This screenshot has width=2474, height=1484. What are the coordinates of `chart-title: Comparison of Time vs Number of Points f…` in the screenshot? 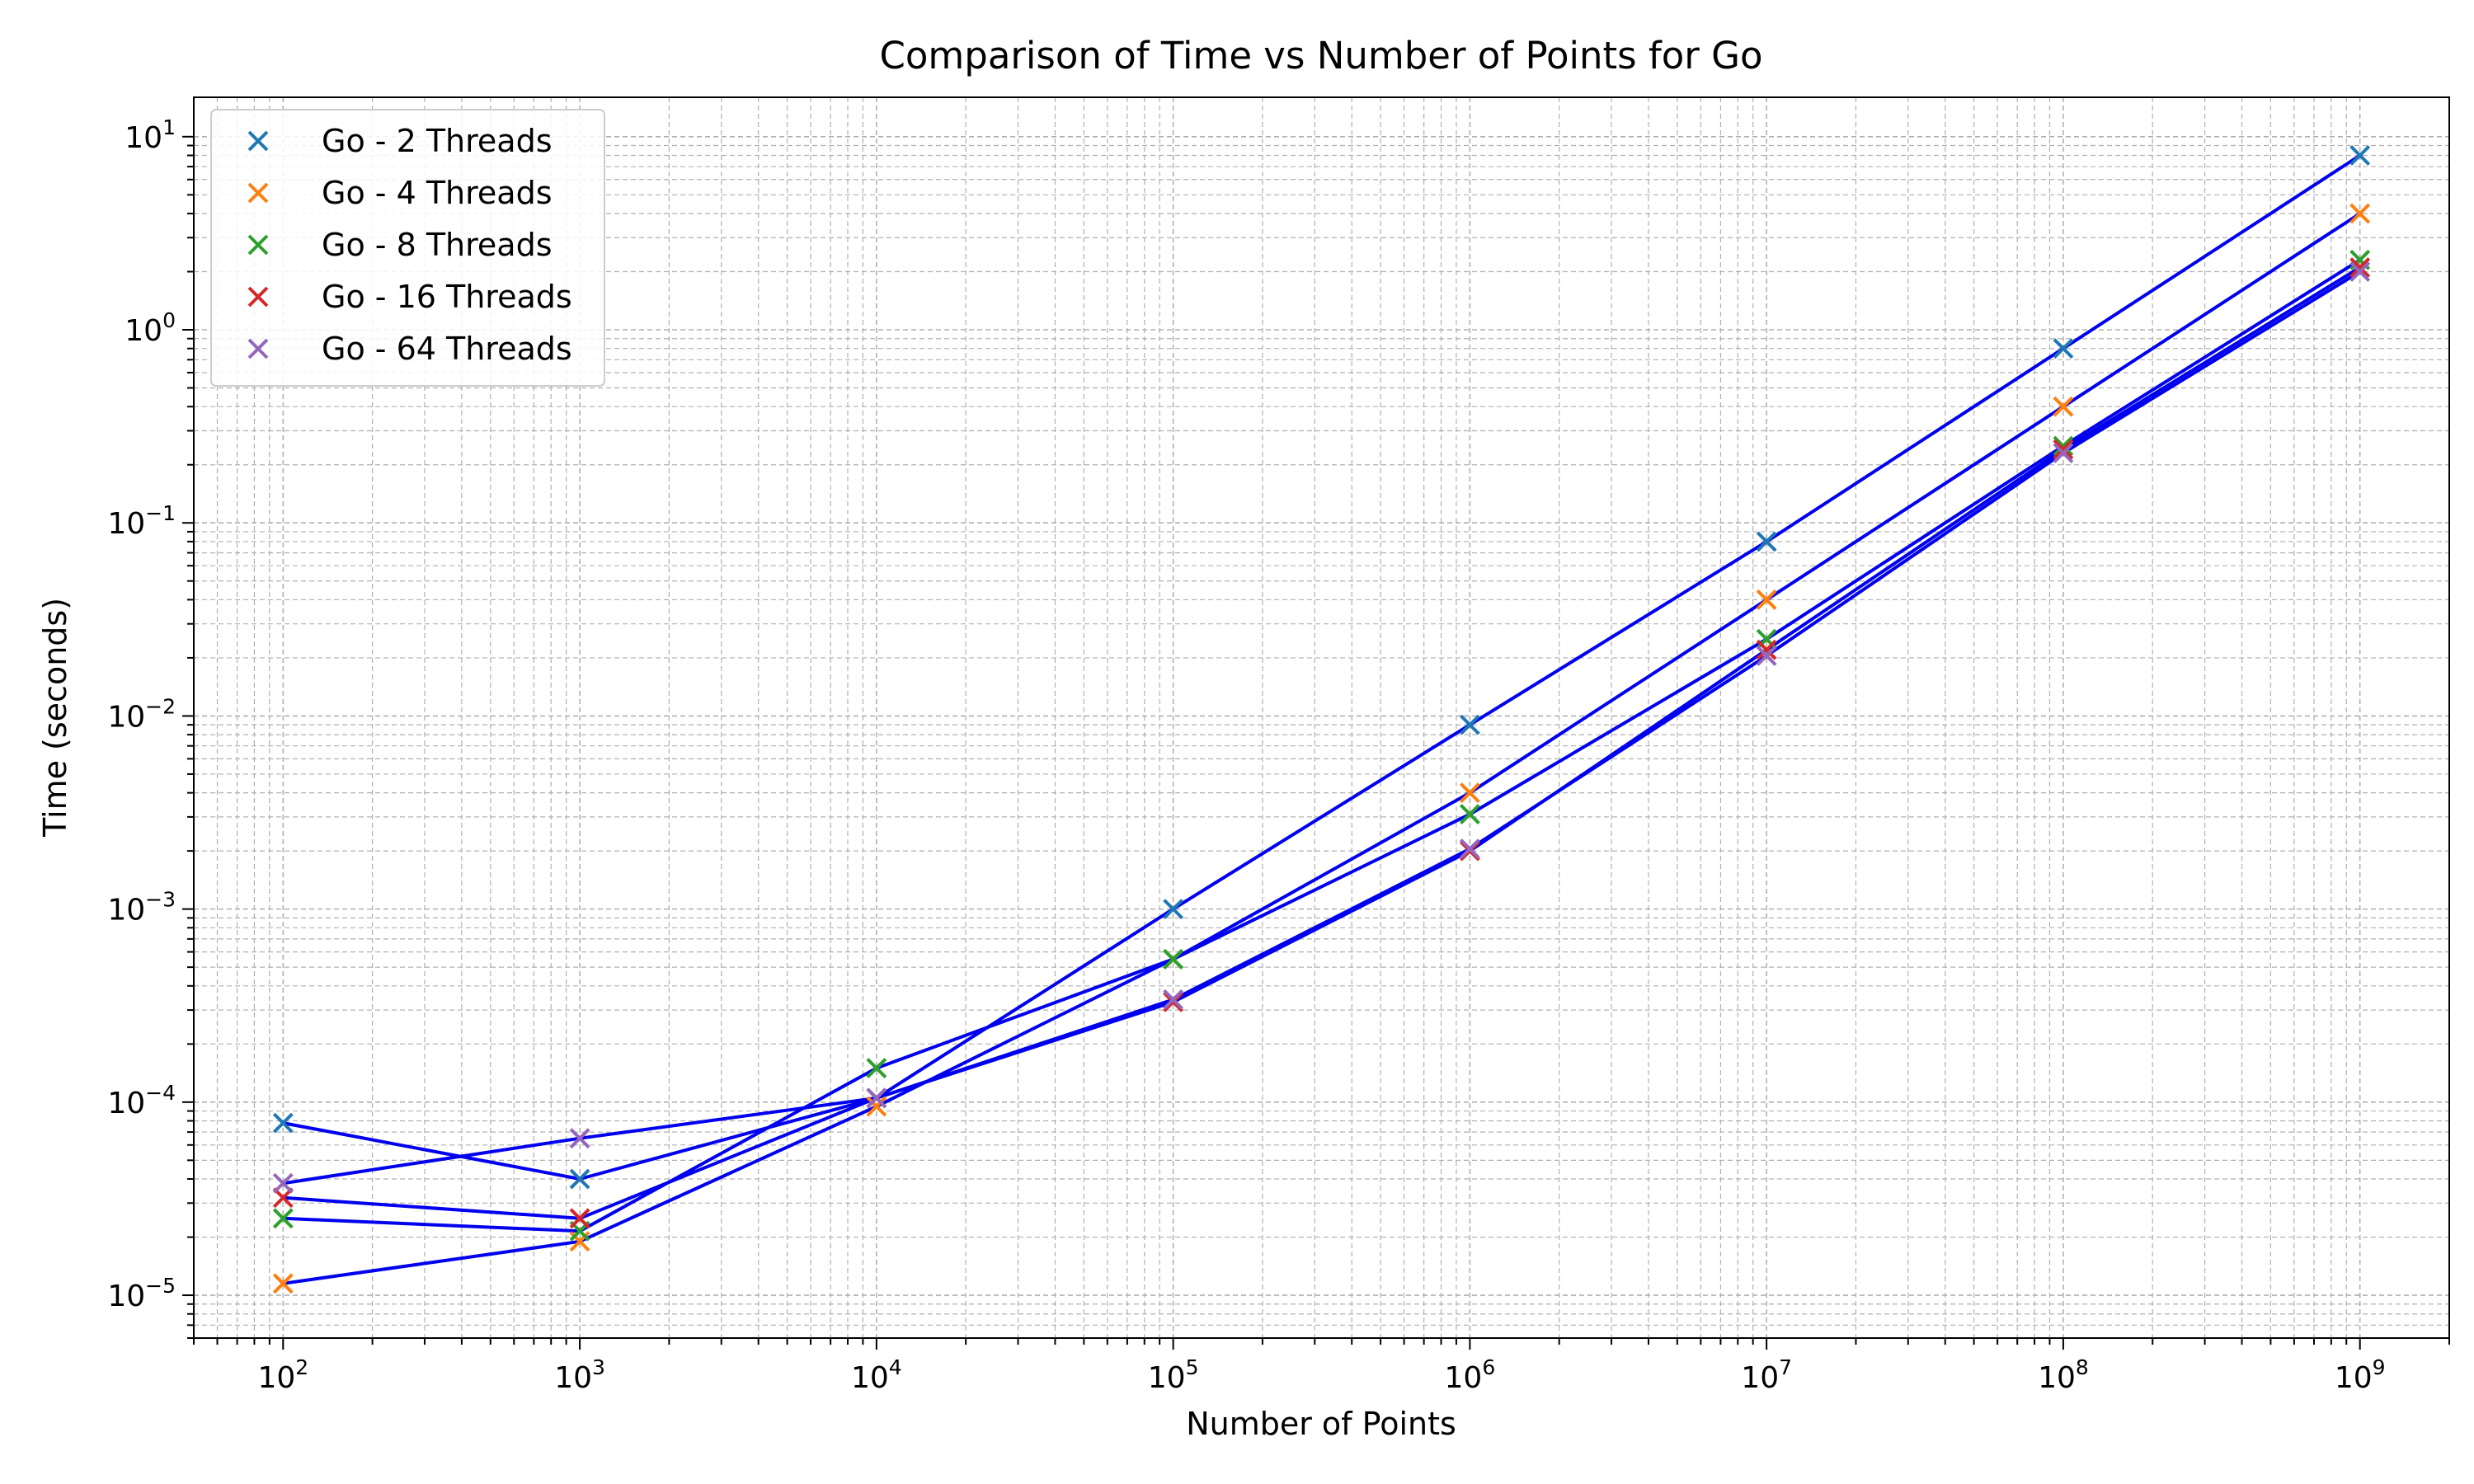 It's located at (1320, 55).